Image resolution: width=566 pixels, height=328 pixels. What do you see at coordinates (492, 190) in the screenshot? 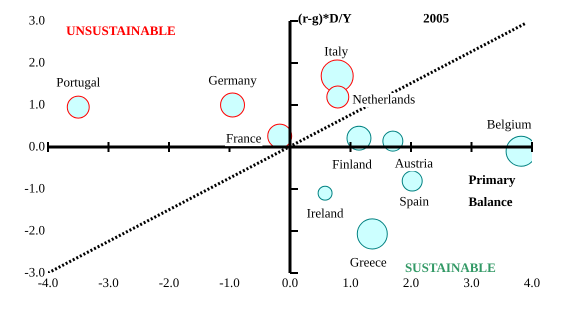
I see `x-axis-title: Primary Balance` at bounding box center [492, 190].